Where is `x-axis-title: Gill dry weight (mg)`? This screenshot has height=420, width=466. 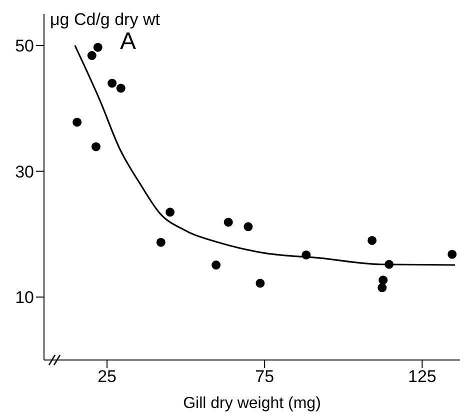 x-axis-title: Gill dry weight (mg) is located at coordinates (252, 403).